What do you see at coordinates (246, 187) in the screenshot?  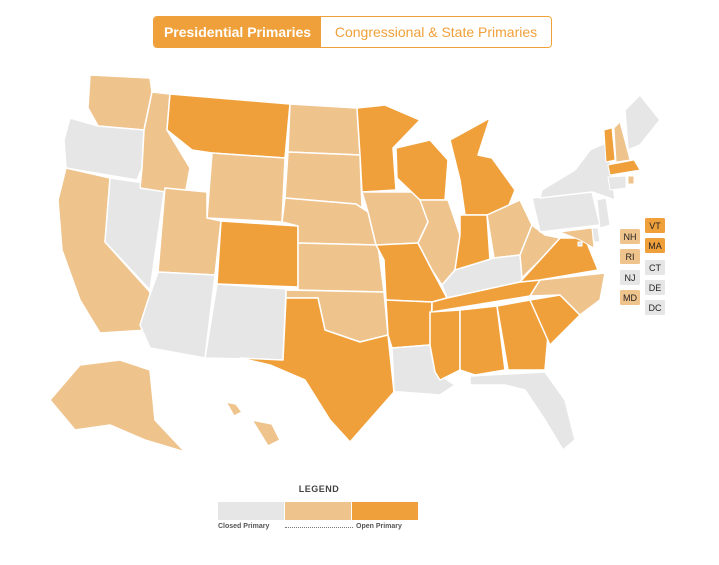 I see `state-wy` at bounding box center [246, 187].